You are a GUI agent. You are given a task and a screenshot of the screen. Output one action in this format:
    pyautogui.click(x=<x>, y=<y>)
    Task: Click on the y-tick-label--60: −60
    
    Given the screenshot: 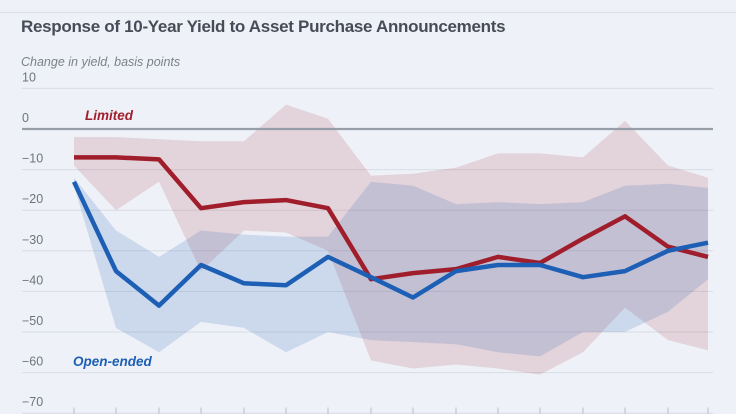 What is the action you would take?
    pyautogui.click(x=32, y=362)
    